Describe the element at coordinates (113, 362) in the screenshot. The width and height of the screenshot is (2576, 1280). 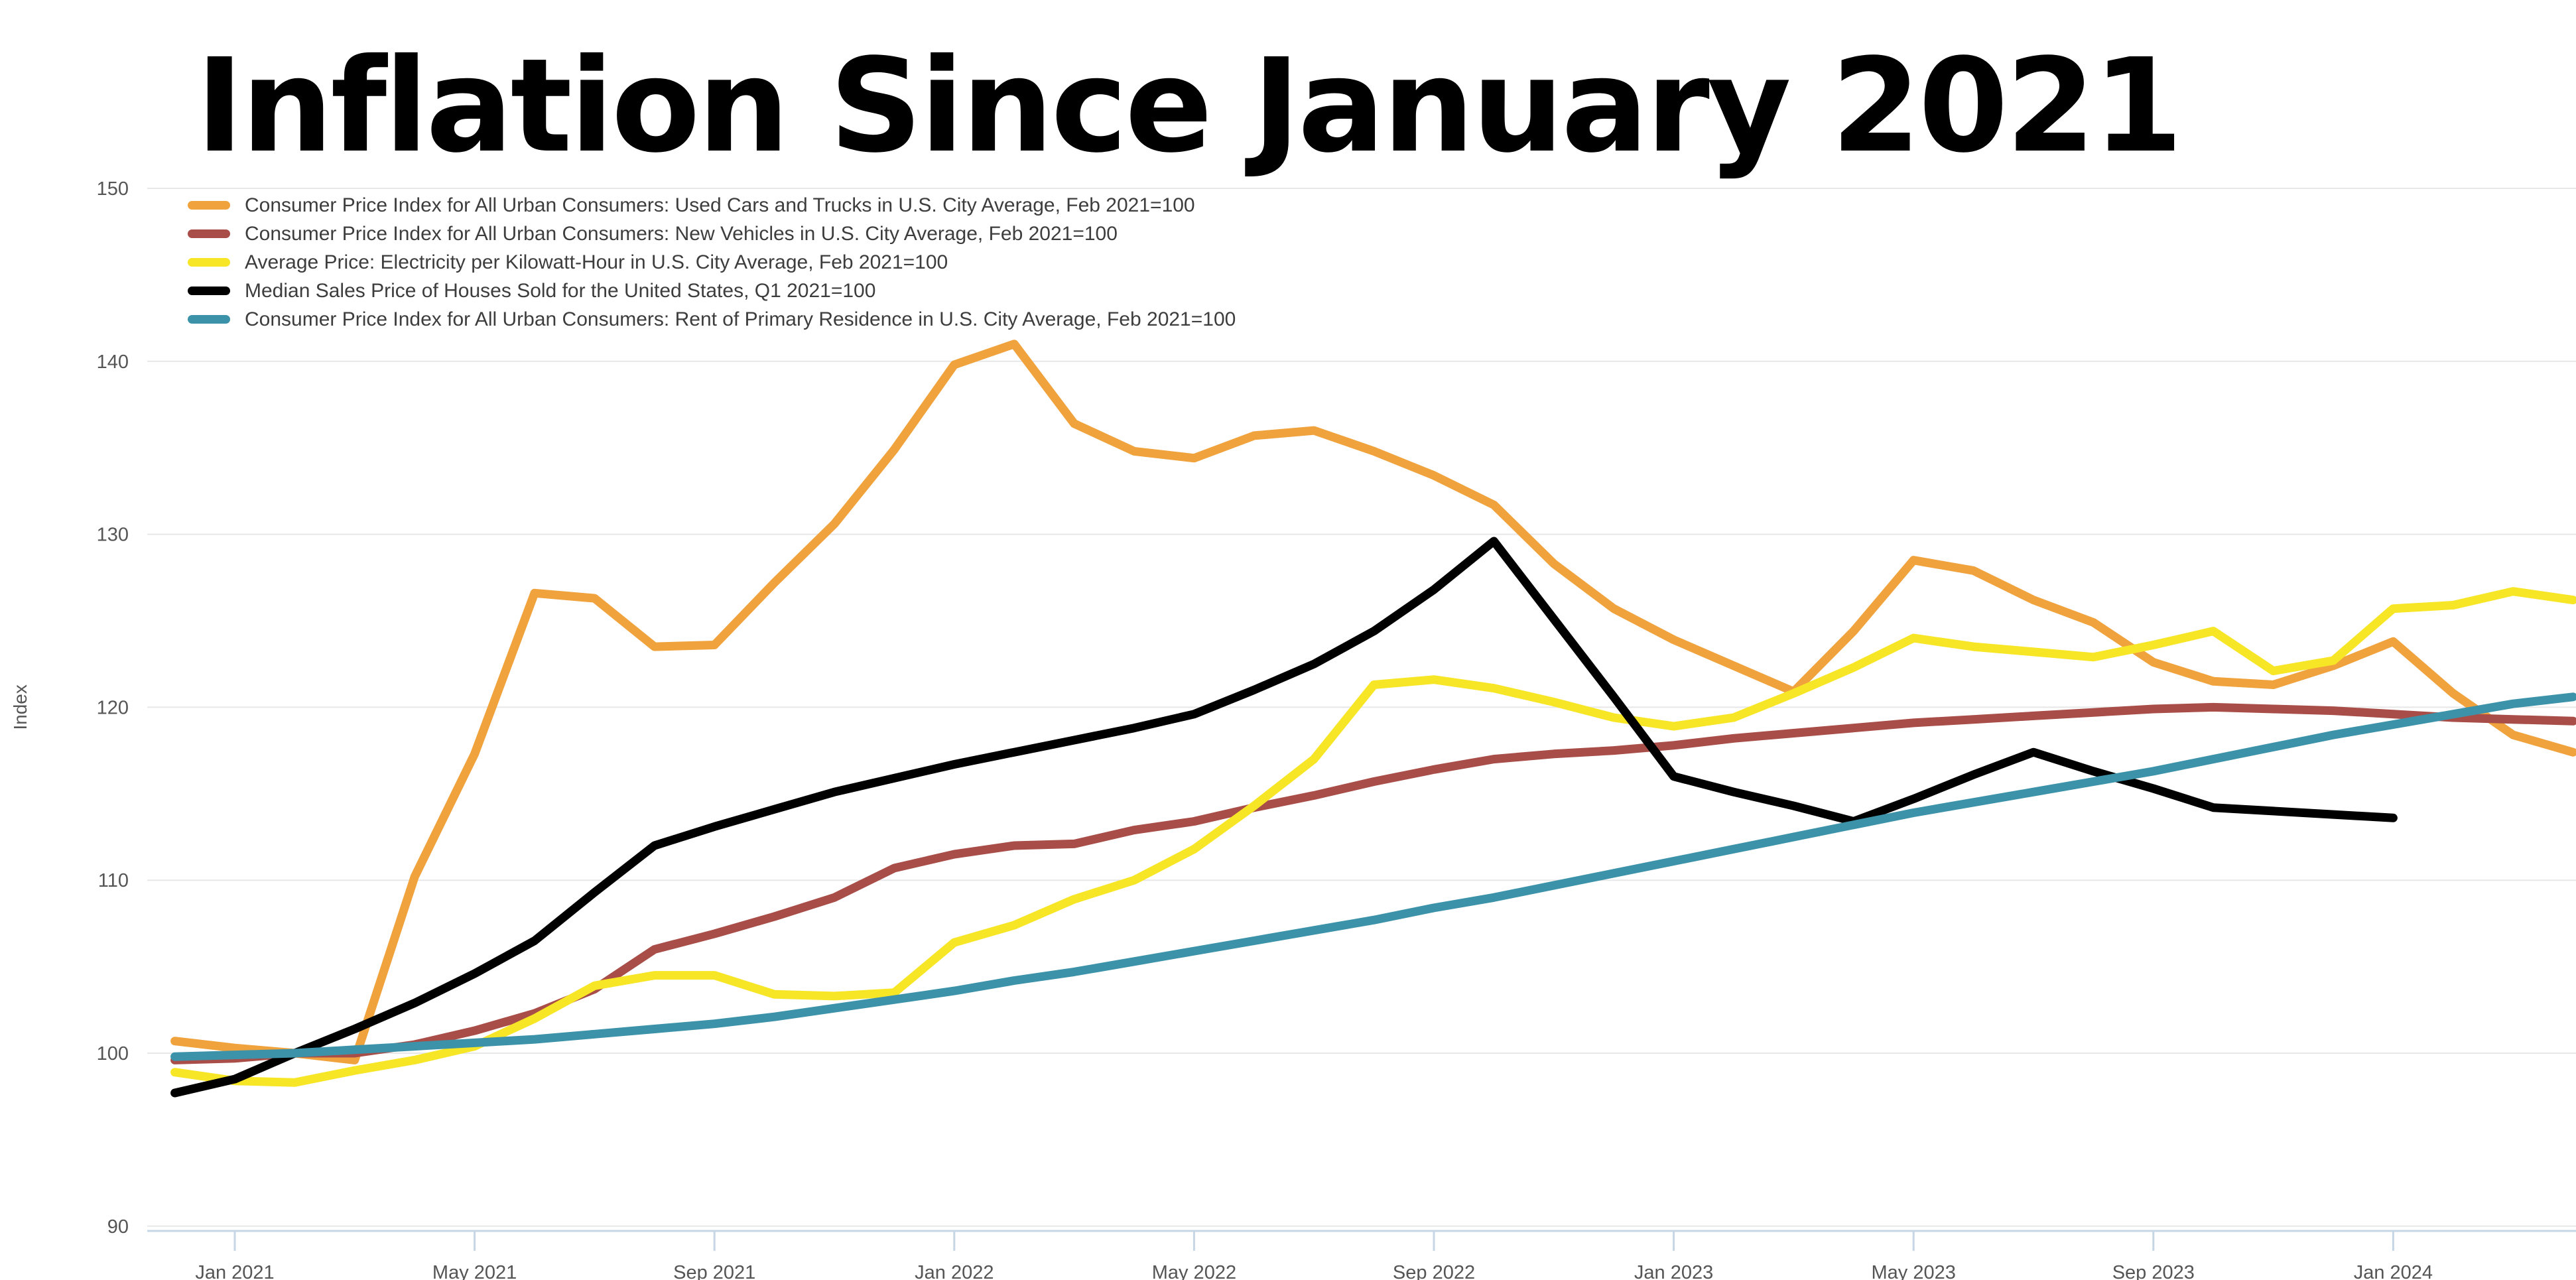
I see `ytick-label-140: 140` at that location.